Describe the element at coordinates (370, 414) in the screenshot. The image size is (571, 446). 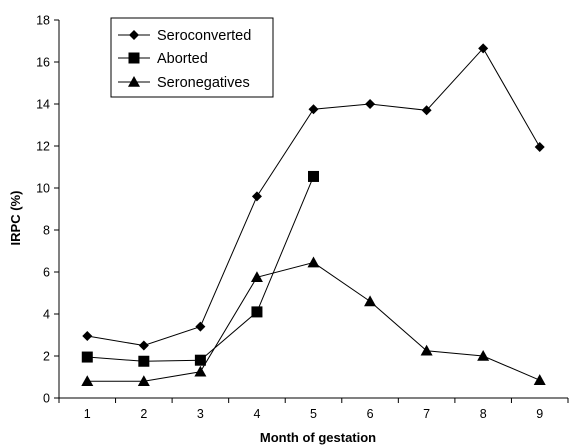
I see `x-tick-label: 6` at that location.